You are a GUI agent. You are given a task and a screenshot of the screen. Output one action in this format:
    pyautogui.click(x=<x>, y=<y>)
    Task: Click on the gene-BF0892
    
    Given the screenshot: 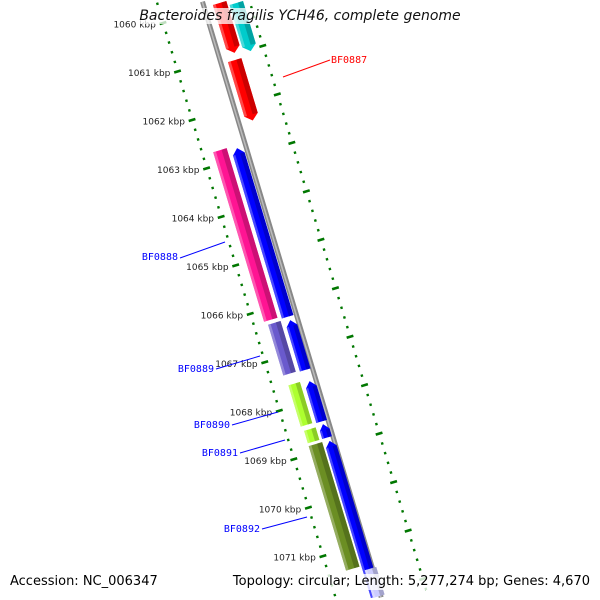 What is the action you would take?
    pyautogui.click(x=334, y=506)
    